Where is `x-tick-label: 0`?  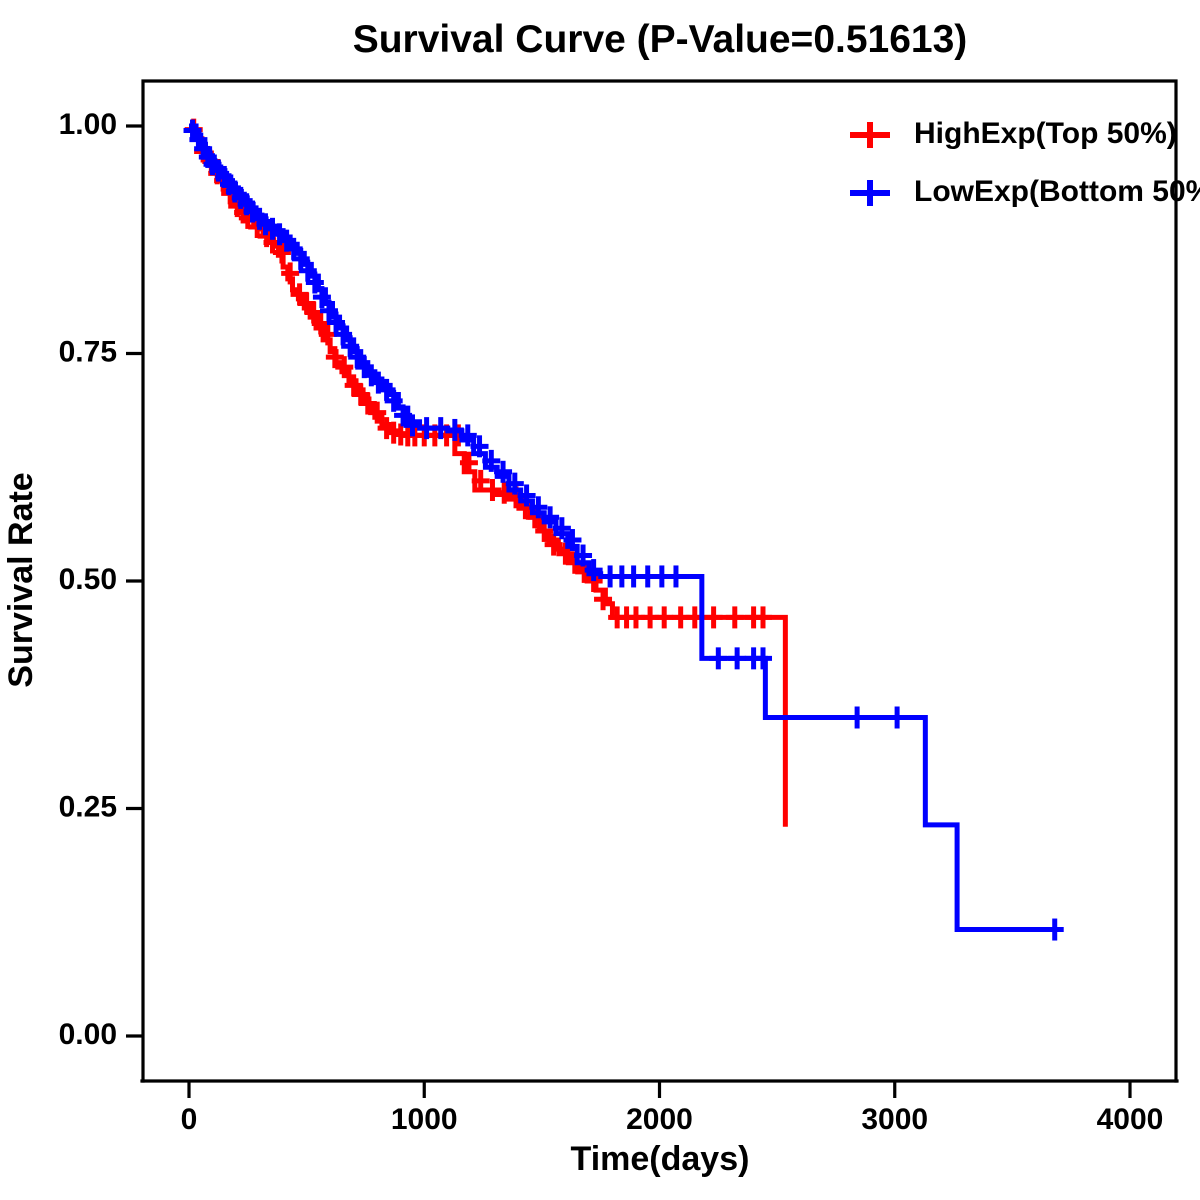 x-tick-label: 0 is located at coordinates (189, 1119).